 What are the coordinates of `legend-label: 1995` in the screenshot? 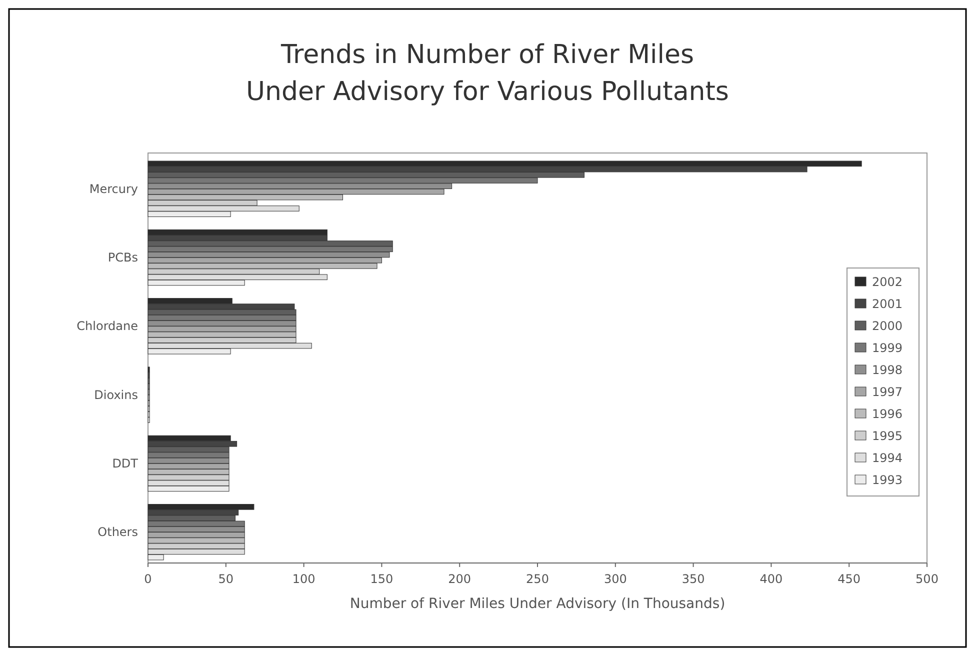 It's located at (887, 436).